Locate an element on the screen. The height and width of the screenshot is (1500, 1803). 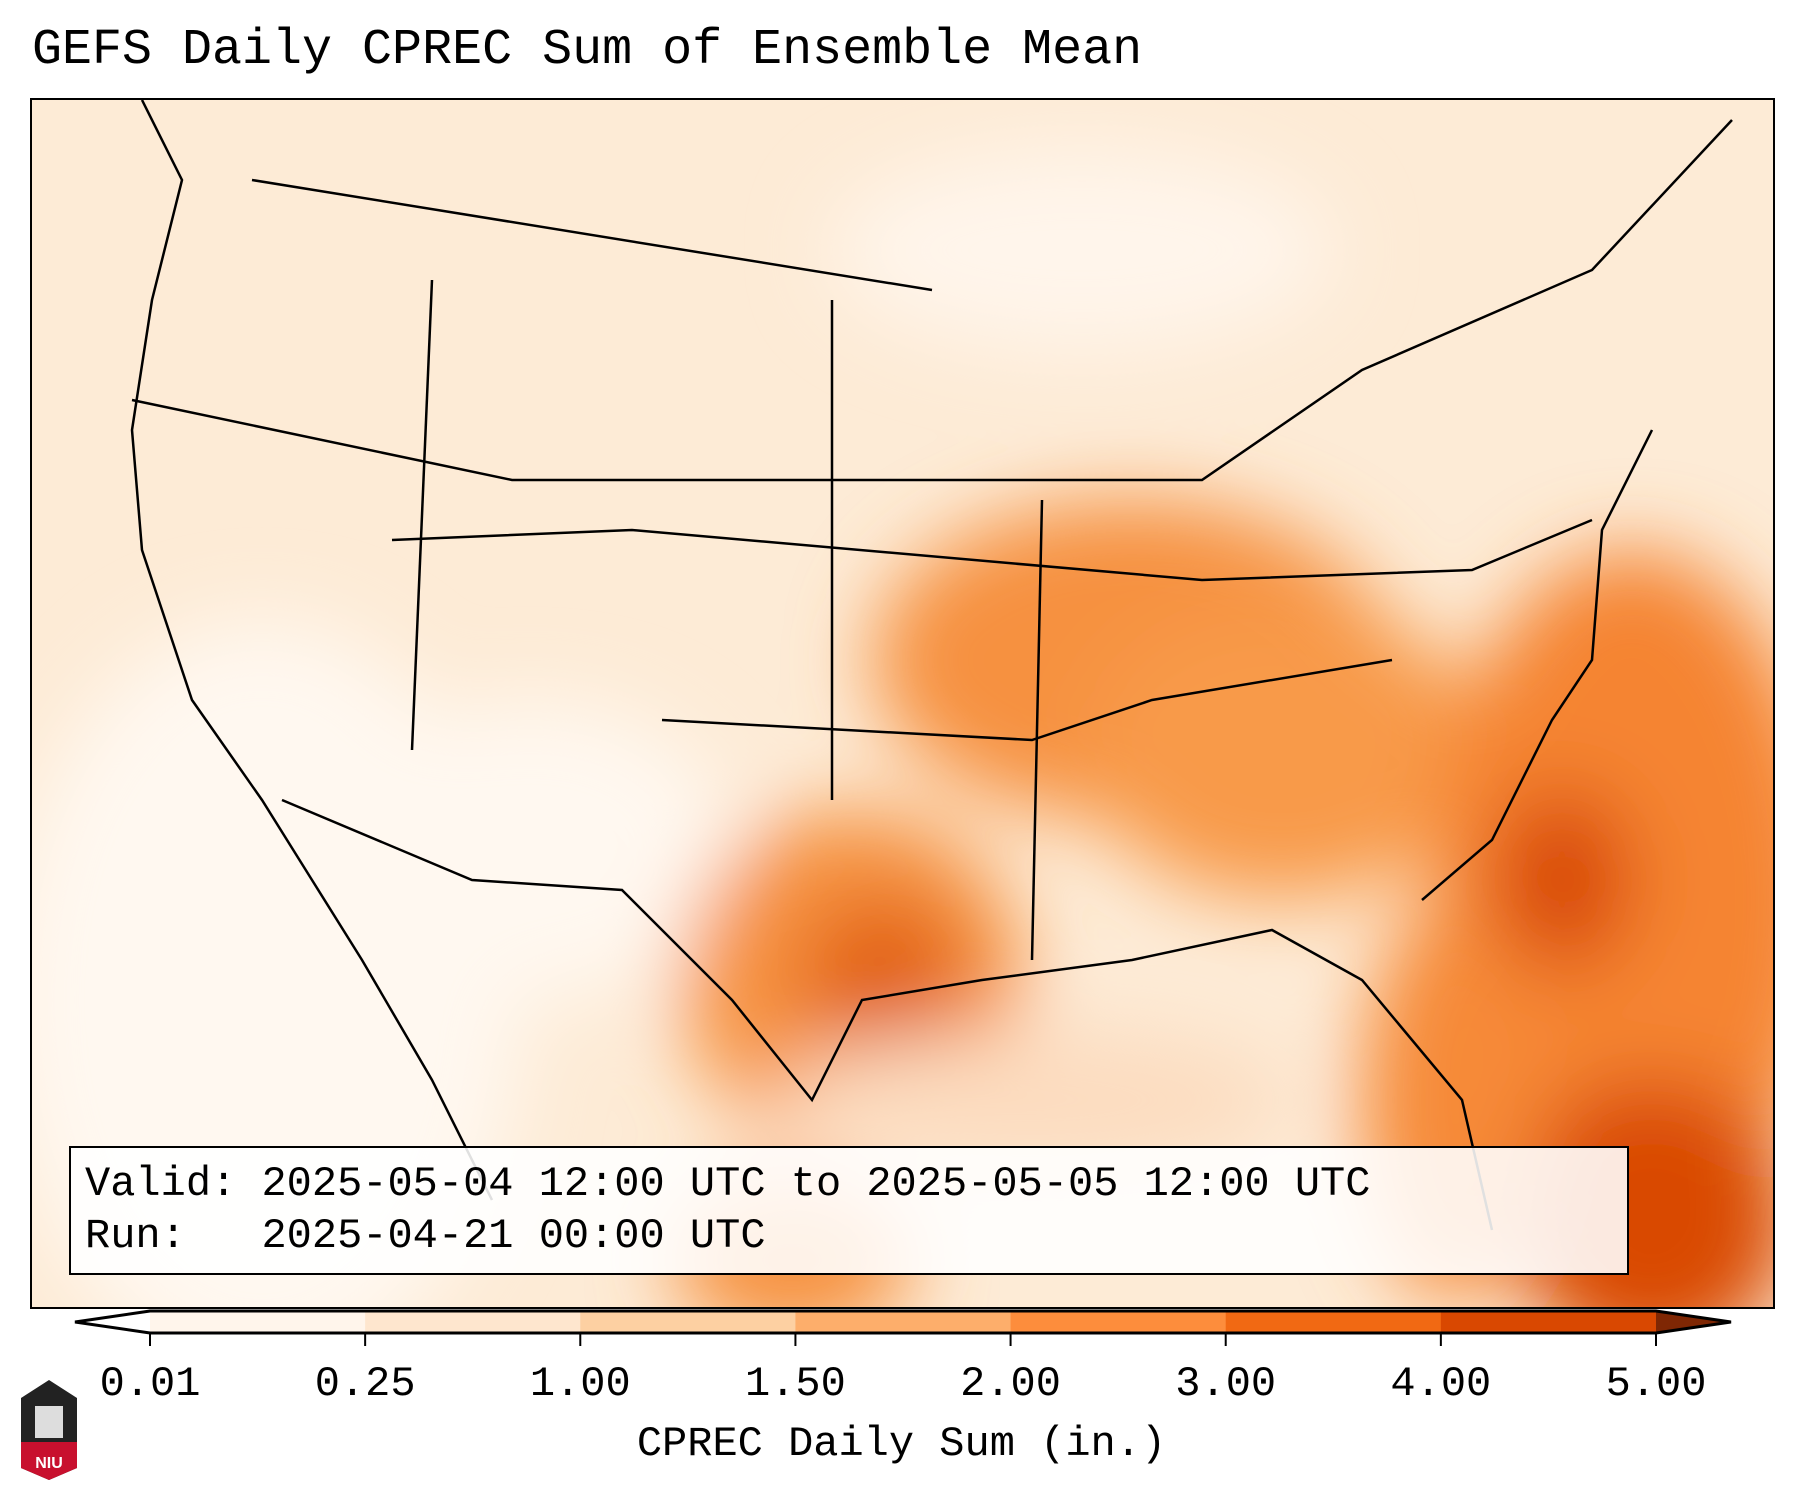
chart-title: GEFS Daily CPREC Sum of Ensemble Mean is located at coordinates (587, 50).